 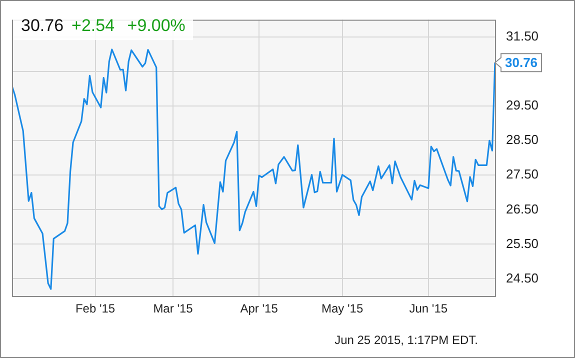 What do you see at coordinates (129, 25) in the screenshot?
I see `chart-subtitle: +2.54 +9.00%` at bounding box center [129, 25].